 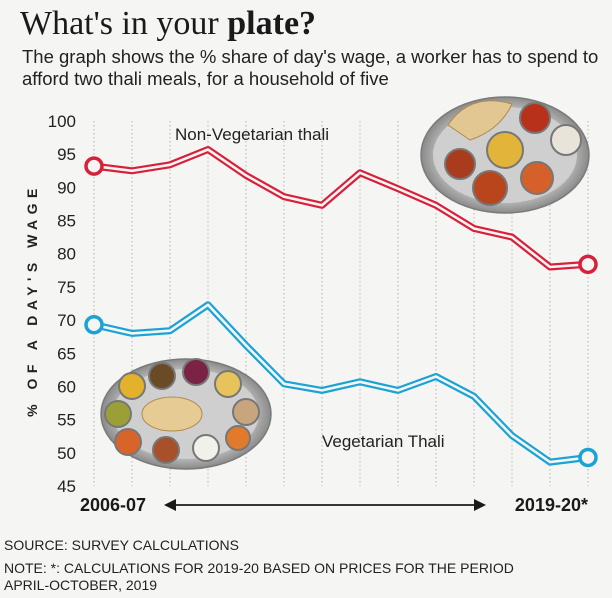 I want to click on title-bold: plate?, so click(x=272, y=23).